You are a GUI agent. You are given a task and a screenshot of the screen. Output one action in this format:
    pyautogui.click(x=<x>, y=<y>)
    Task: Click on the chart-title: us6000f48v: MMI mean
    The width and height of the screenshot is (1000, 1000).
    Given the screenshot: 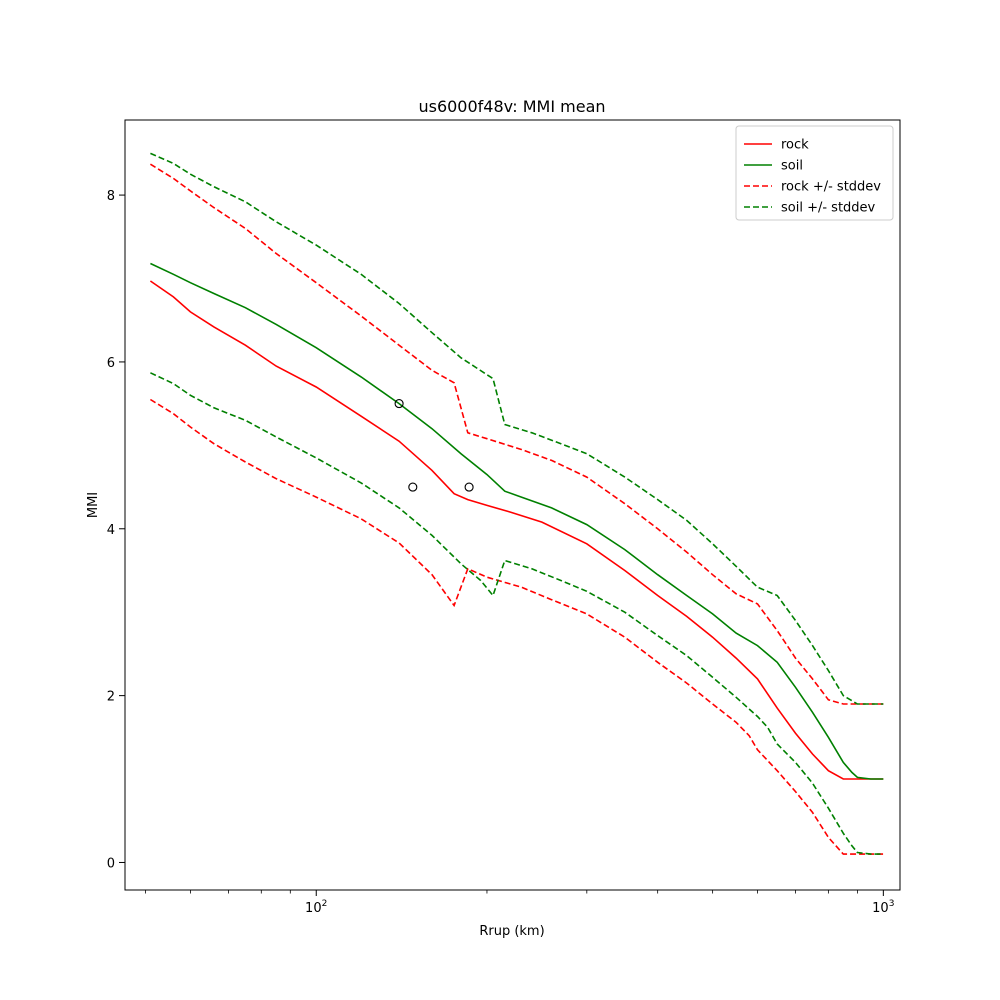 What is the action you would take?
    pyautogui.click(x=511, y=106)
    